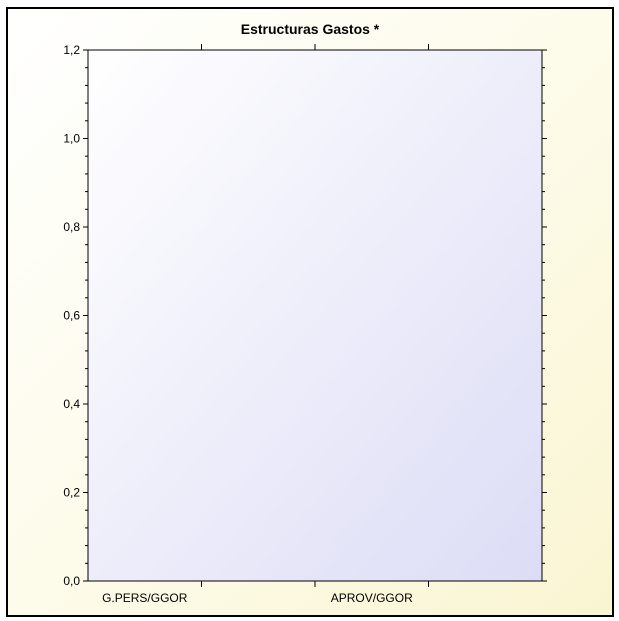  What do you see at coordinates (71, 227) in the screenshot?
I see `y-tick-label: 0,8` at bounding box center [71, 227].